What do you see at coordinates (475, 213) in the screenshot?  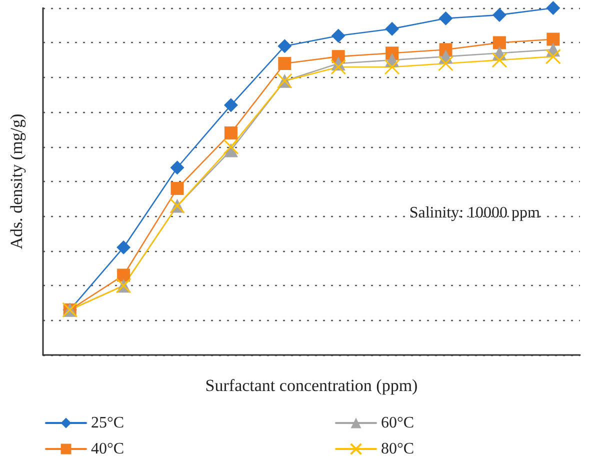 I see `annotation: Salinity: 10000 ppm` at bounding box center [475, 213].